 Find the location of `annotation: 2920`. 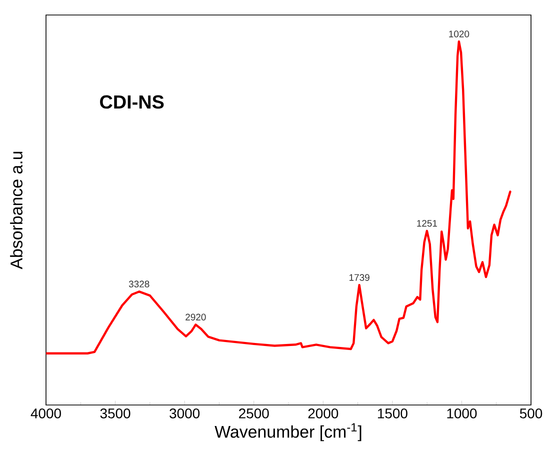

annotation: 2920 is located at coordinates (196, 317).